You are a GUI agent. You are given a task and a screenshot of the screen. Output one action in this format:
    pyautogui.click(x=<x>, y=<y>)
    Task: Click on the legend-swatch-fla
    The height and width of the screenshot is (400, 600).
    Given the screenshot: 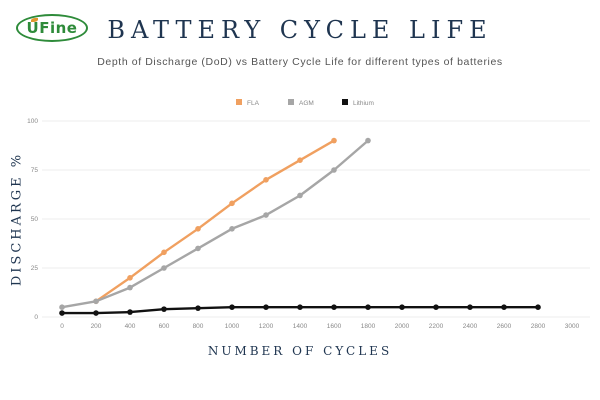 What is the action you would take?
    pyautogui.click(x=239, y=102)
    